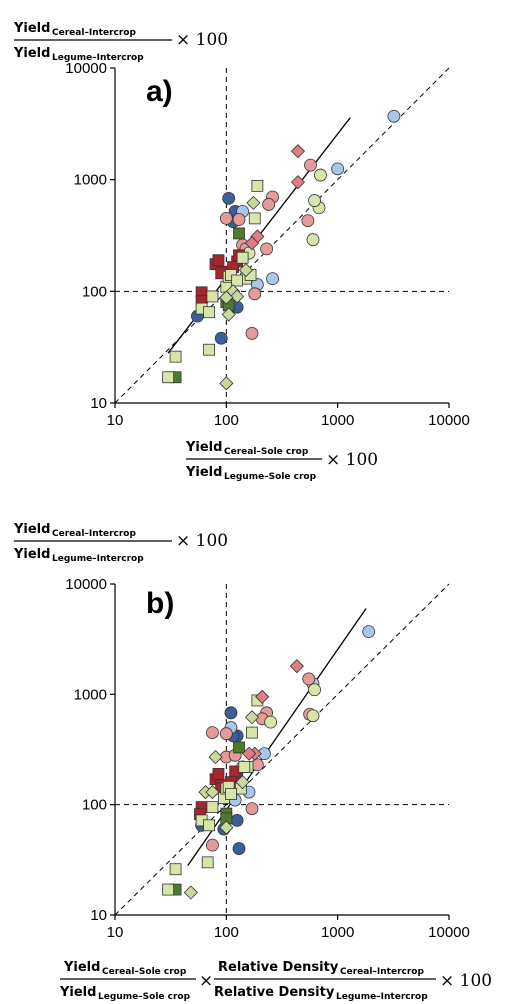 The width and height of the screenshot is (508, 1004). Describe the element at coordinates (98, 403) in the screenshot. I see `y-tick-label: 10` at that location.